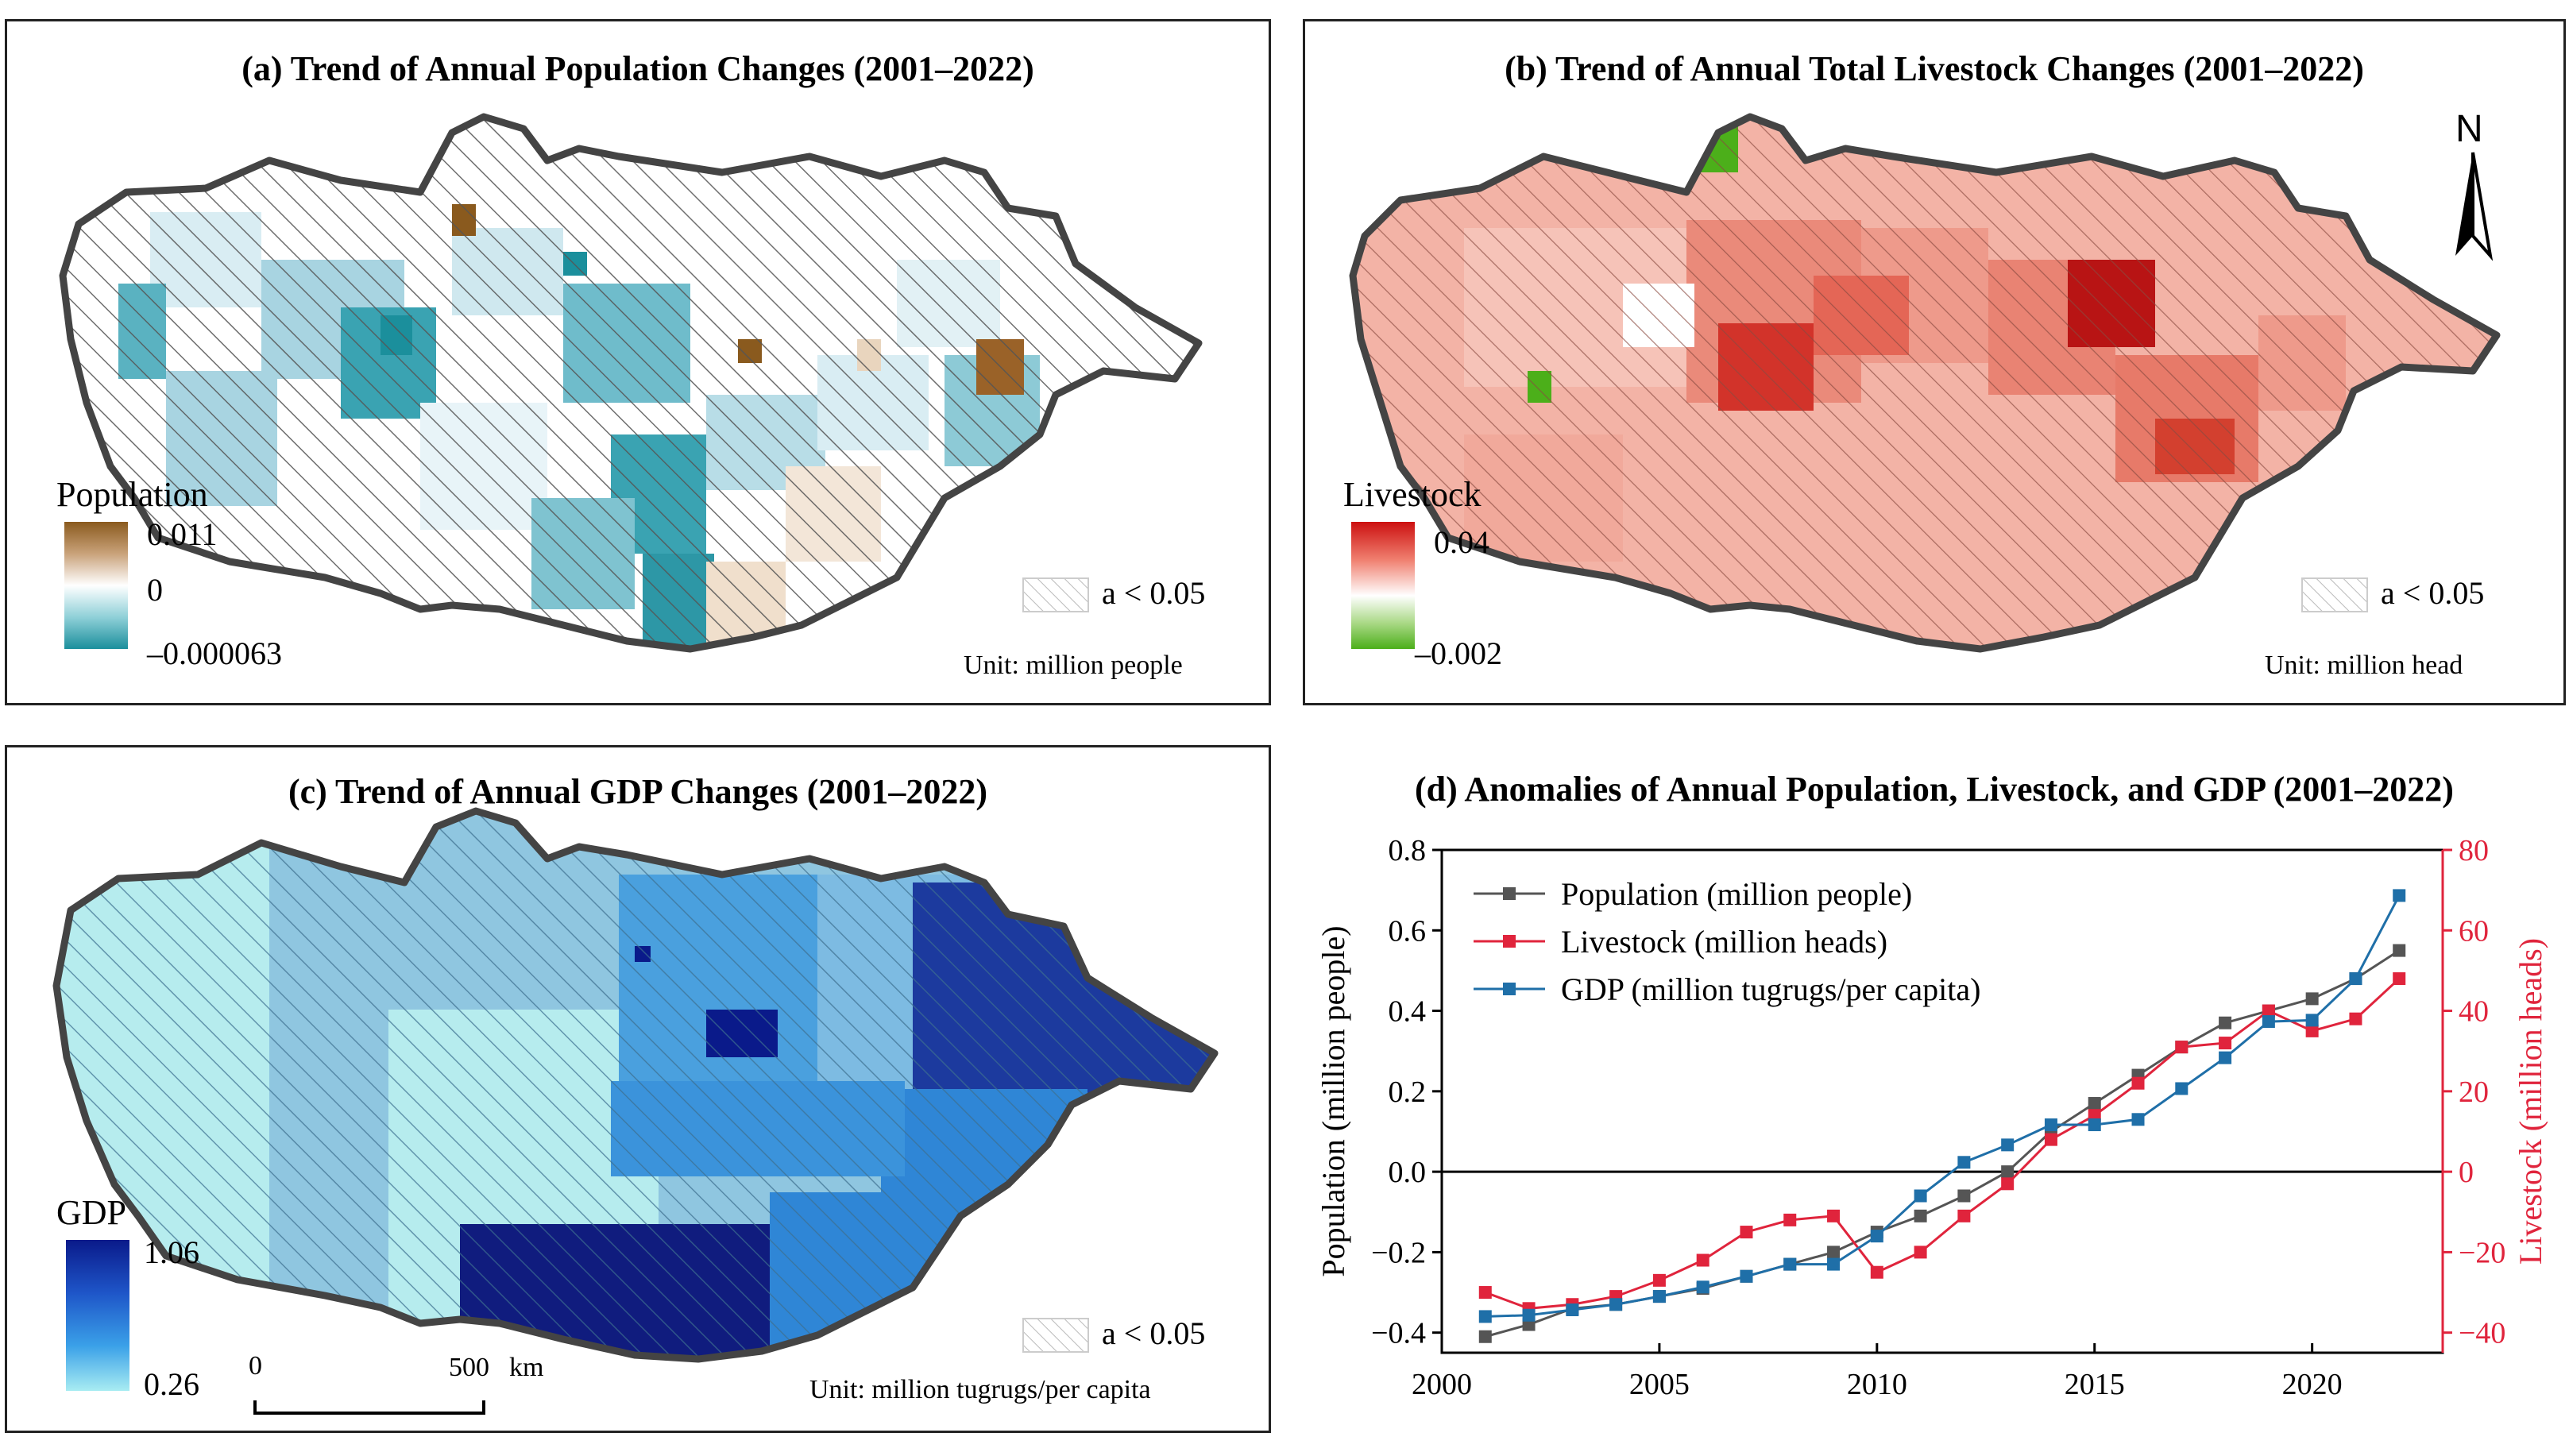 This screenshot has height=1456, width=2569. Describe the element at coordinates (1659, 1384) in the screenshot. I see `x-tick-label: 2005` at that location.